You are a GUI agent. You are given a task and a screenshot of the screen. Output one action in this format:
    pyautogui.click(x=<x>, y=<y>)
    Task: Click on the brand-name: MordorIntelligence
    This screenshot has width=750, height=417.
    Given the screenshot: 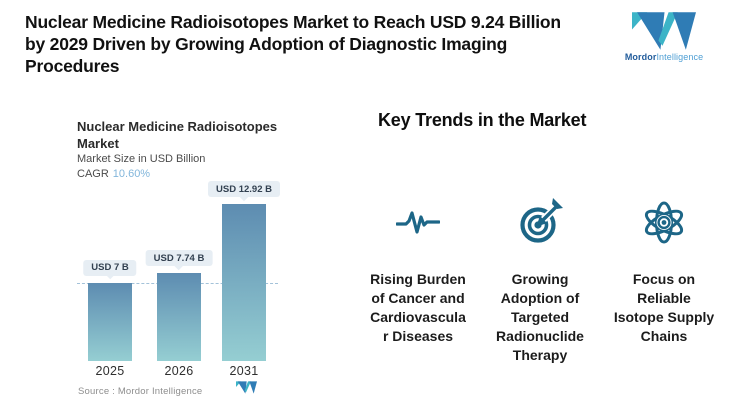 What is the action you would take?
    pyautogui.click(x=664, y=57)
    